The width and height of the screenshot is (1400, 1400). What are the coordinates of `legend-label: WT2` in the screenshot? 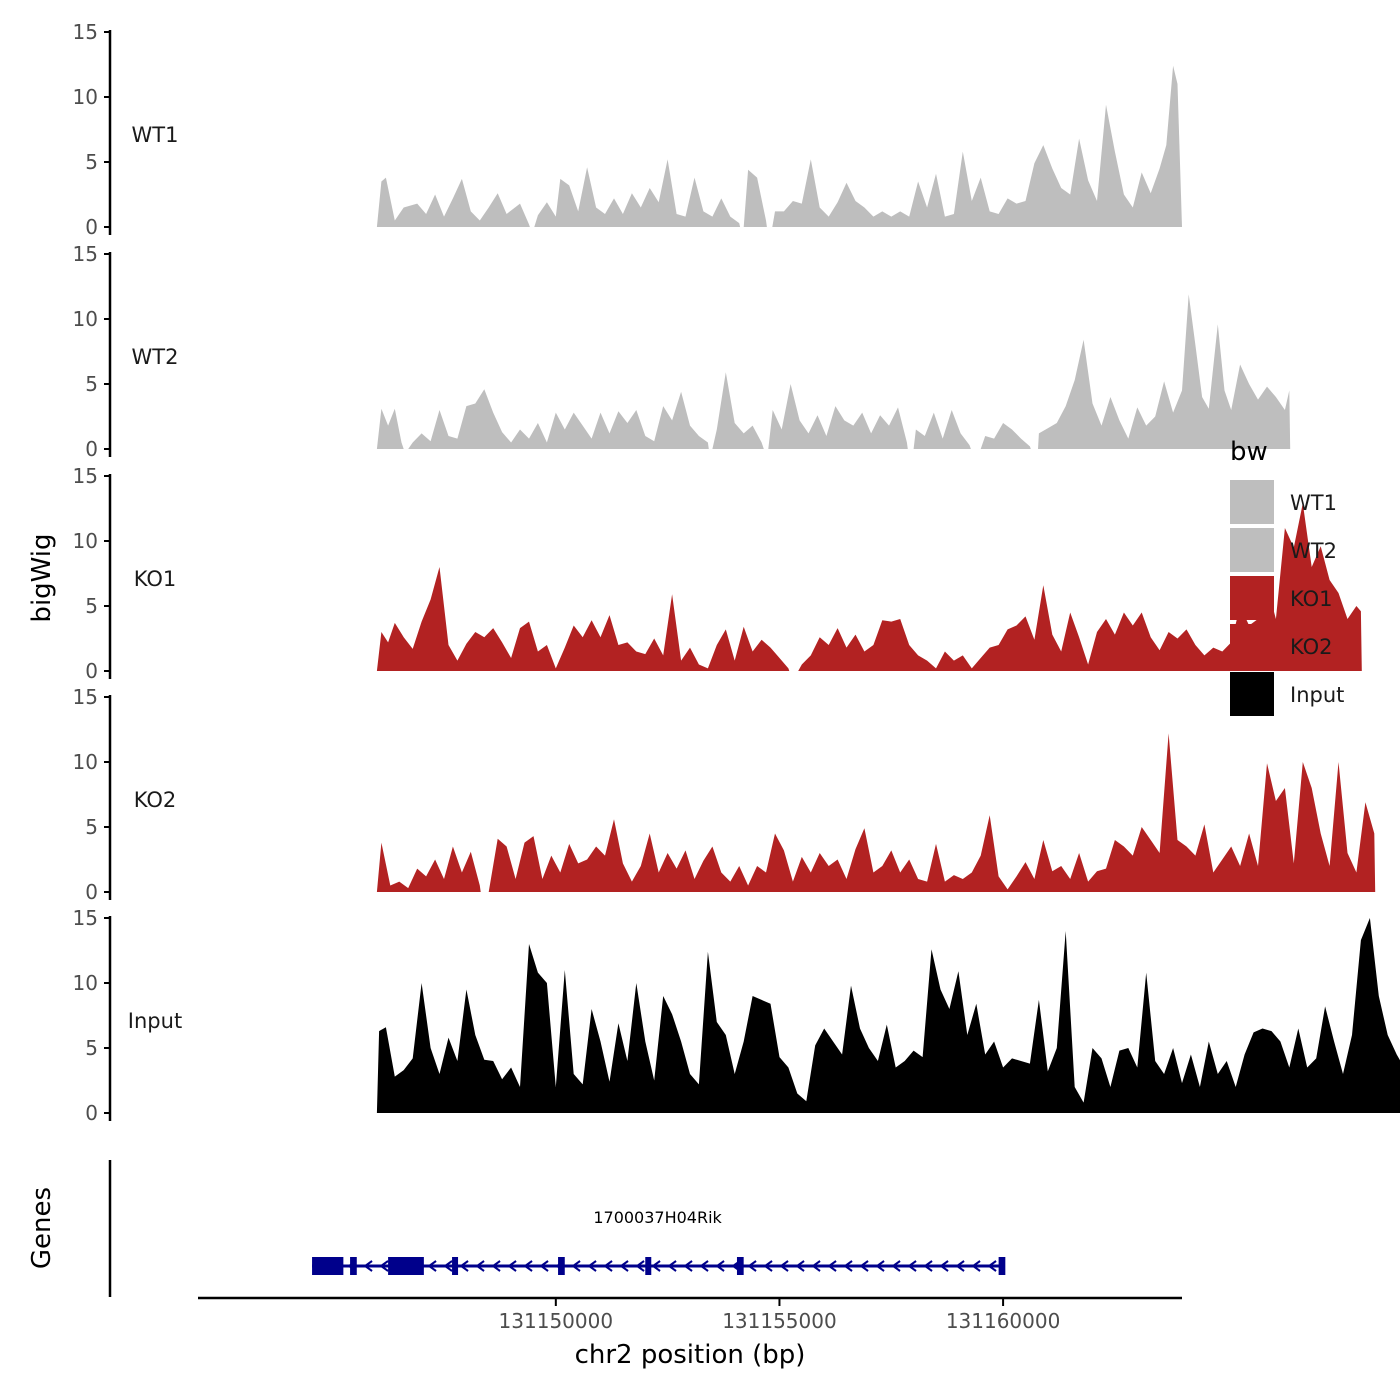 It's located at (1313, 551).